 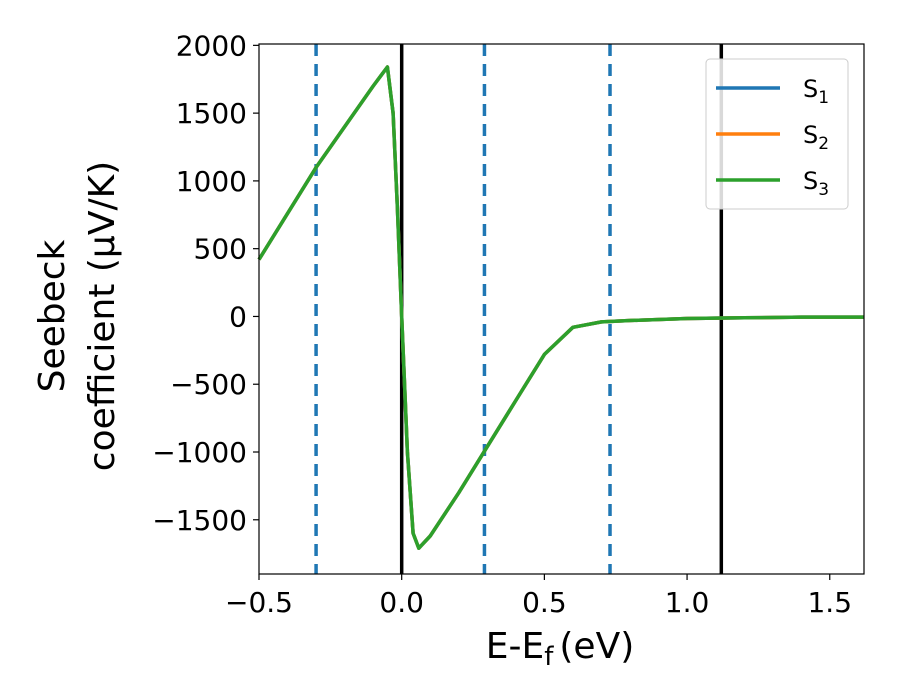 What do you see at coordinates (102, 316) in the screenshot?
I see `y-axis-label-line2: coefficient (μV/K)` at bounding box center [102, 316].